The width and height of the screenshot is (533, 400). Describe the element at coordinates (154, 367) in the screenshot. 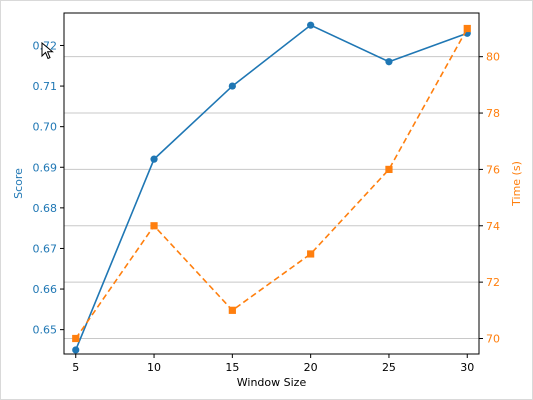

I see `x-tick-label: 10` at that location.